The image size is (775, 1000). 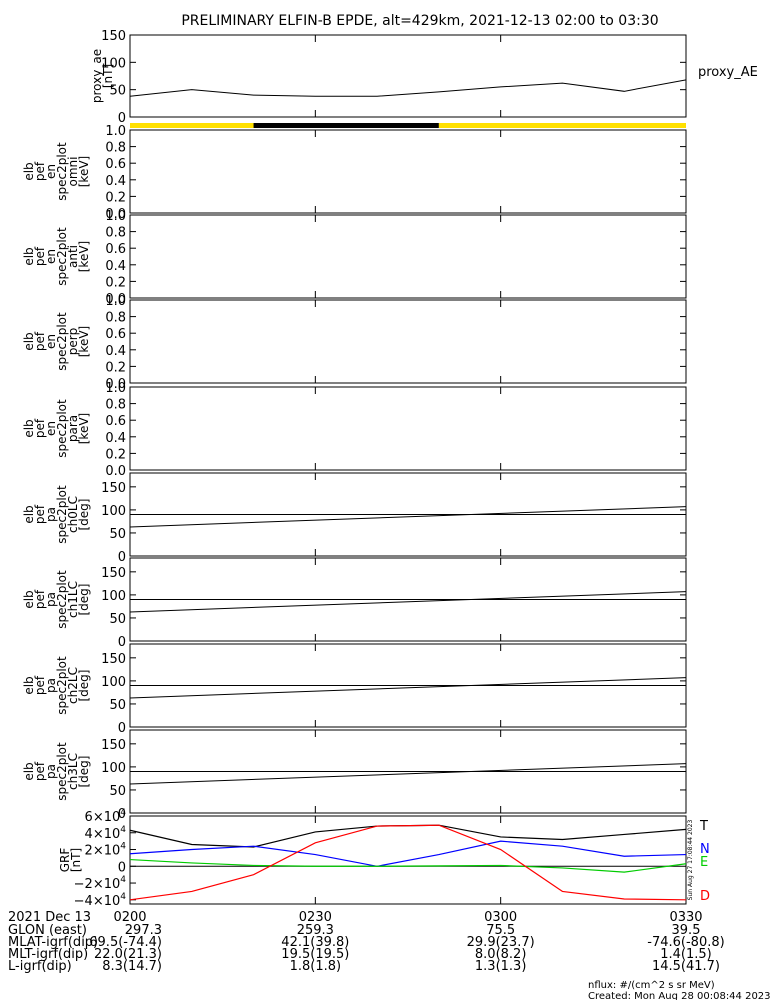 What do you see at coordinates (501, 966) in the screenshot?
I see `ephem-value: 1.3(1.3)` at bounding box center [501, 966].